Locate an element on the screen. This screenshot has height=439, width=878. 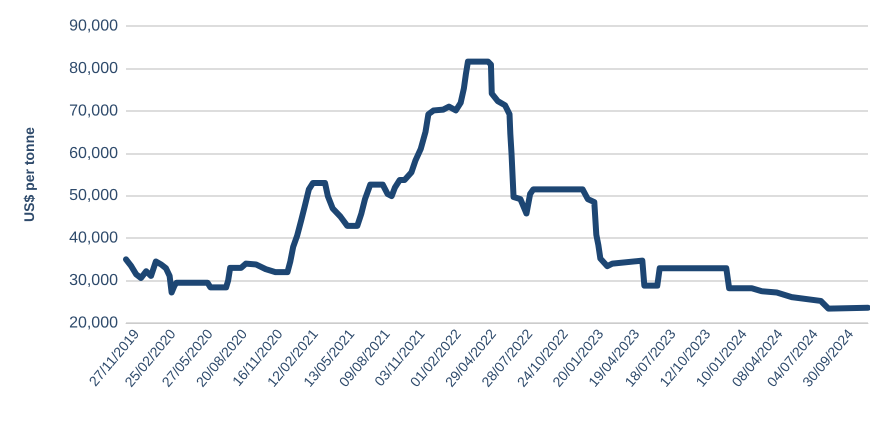
y-tick-label: 20,000 is located at coordinates (93, 323).